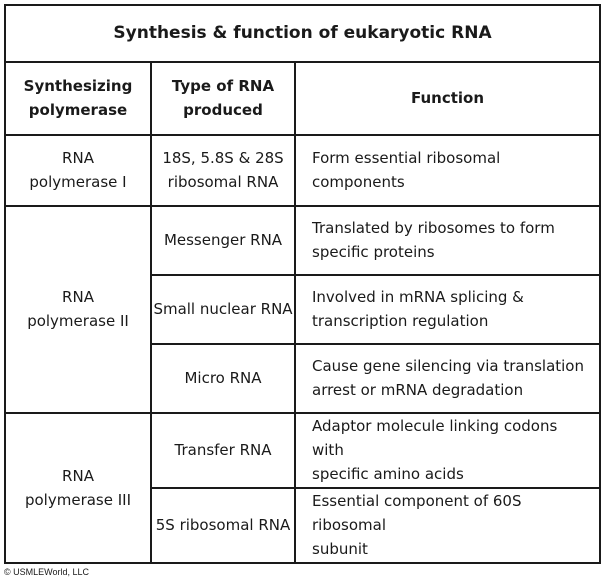 The image size is (604, 581). Describe the element at coordinates (388, 474) in the screenshot. I see `function-line2: specific amino acids` at that location.